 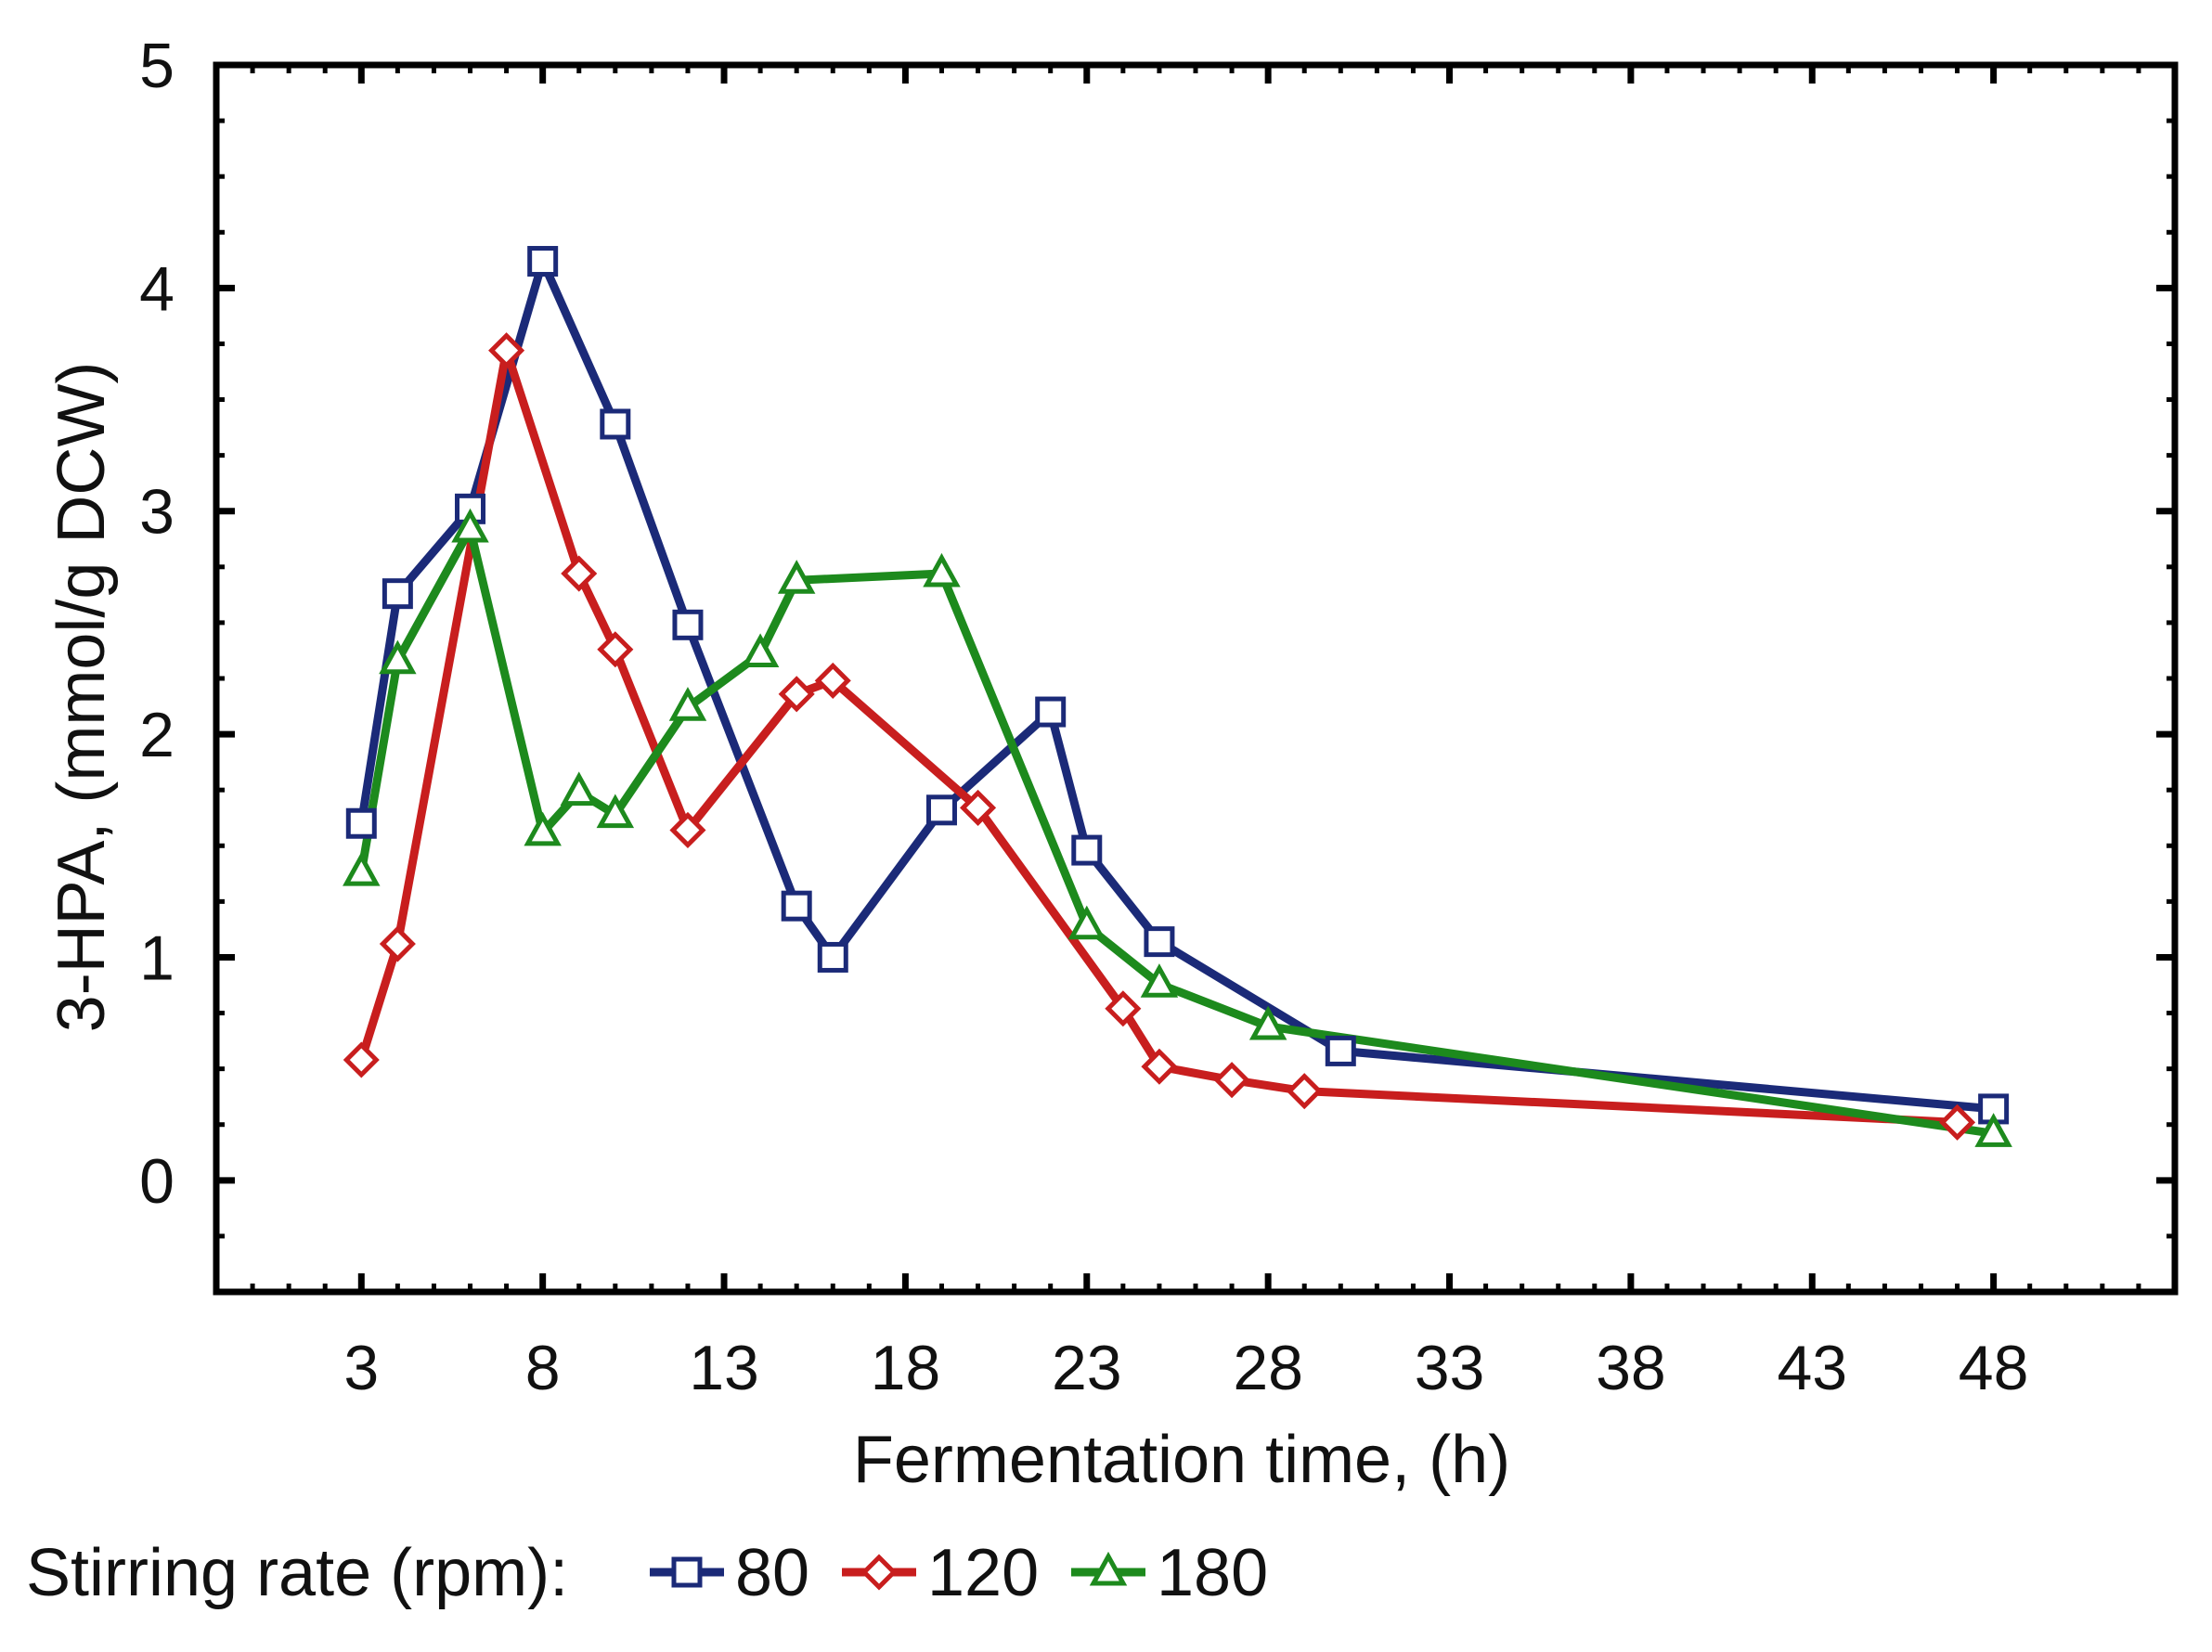 What do you see at coordinates (82, 697) in the screenshot?
I see `y-axis-title: 3-HPA, (mmol/g DCW)` at bounding box center [82, 697].